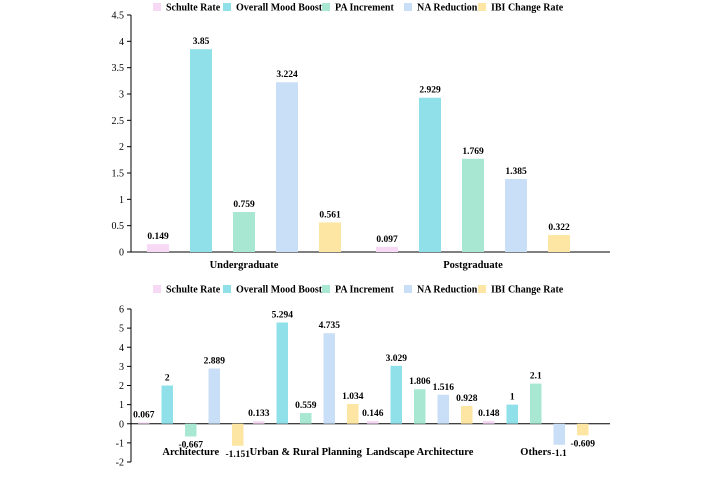 The height and width of the screenshot is (497, 706). I want to click on y-tick-label: 2.5, so click(118, 121).